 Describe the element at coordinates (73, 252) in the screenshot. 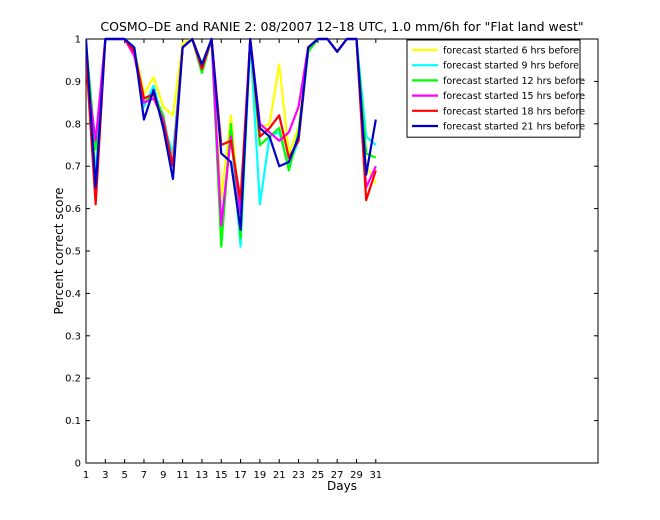

I see `y-tick-label: 0.5` at that location.